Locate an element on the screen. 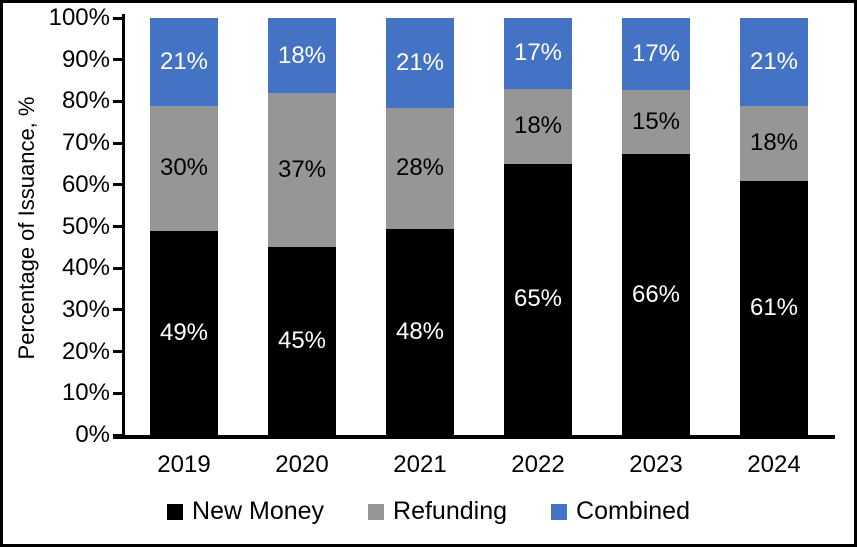 This screenshot has width=857, height=547. bar-data-label: 49% is located at coordinates (184, 332).